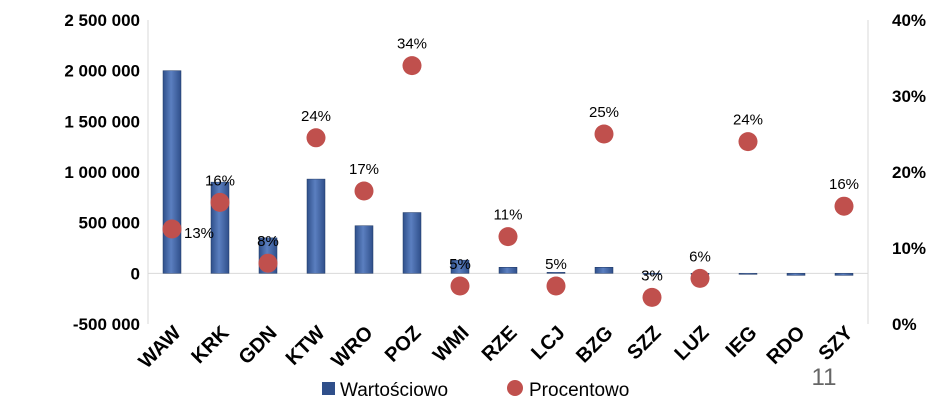  Describe the element at coordinates (394, 389) in the screenshot. I see `legend-bar-label: Wartościowo` at that location.